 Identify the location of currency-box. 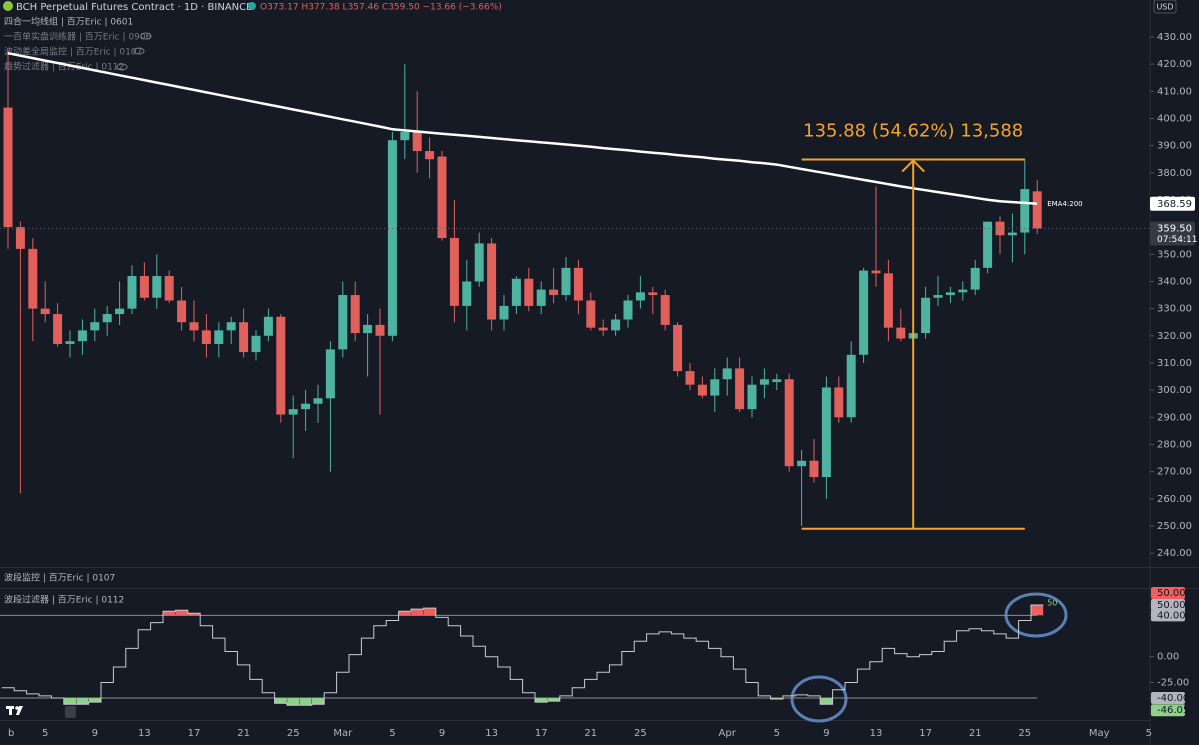
(1165, 7).